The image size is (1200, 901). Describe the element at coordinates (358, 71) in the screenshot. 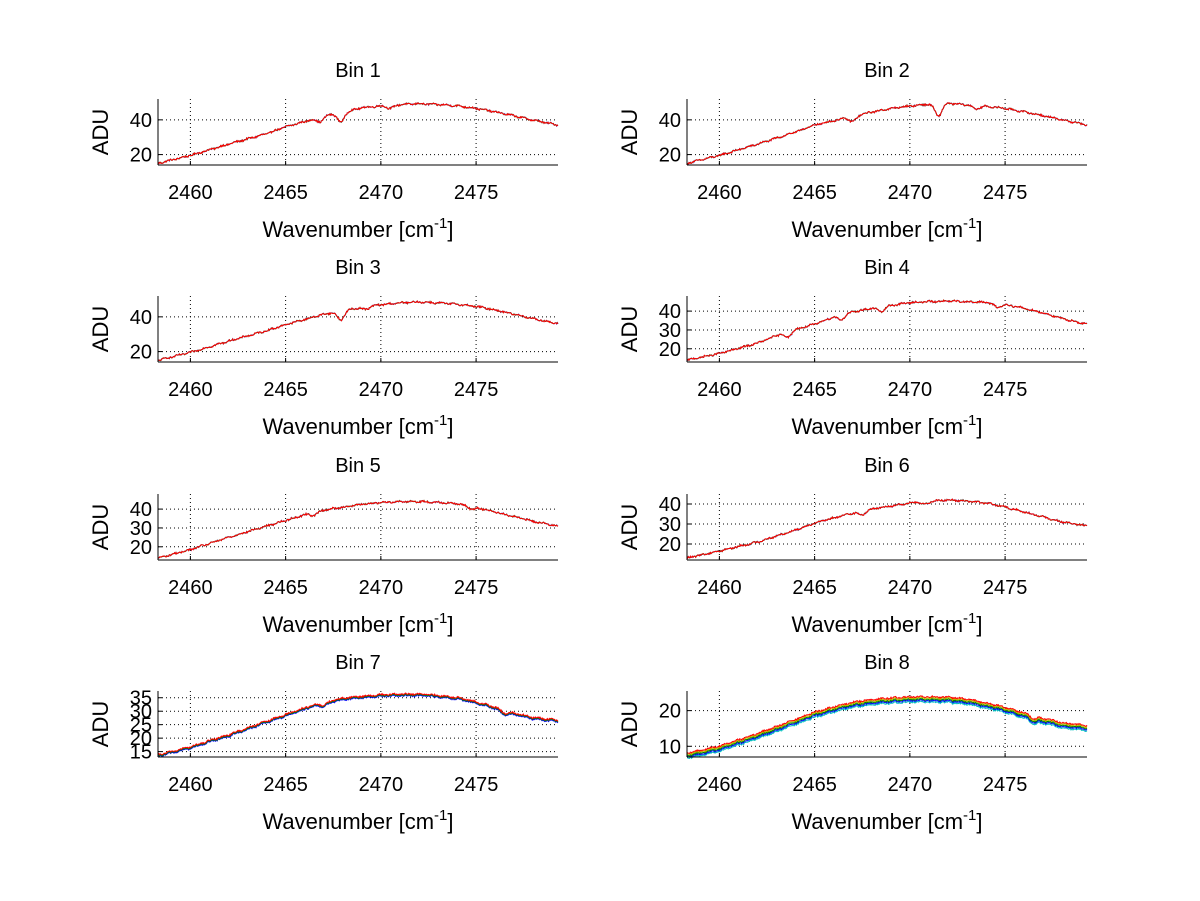

I see `panel-title: Bin 1` at that location.